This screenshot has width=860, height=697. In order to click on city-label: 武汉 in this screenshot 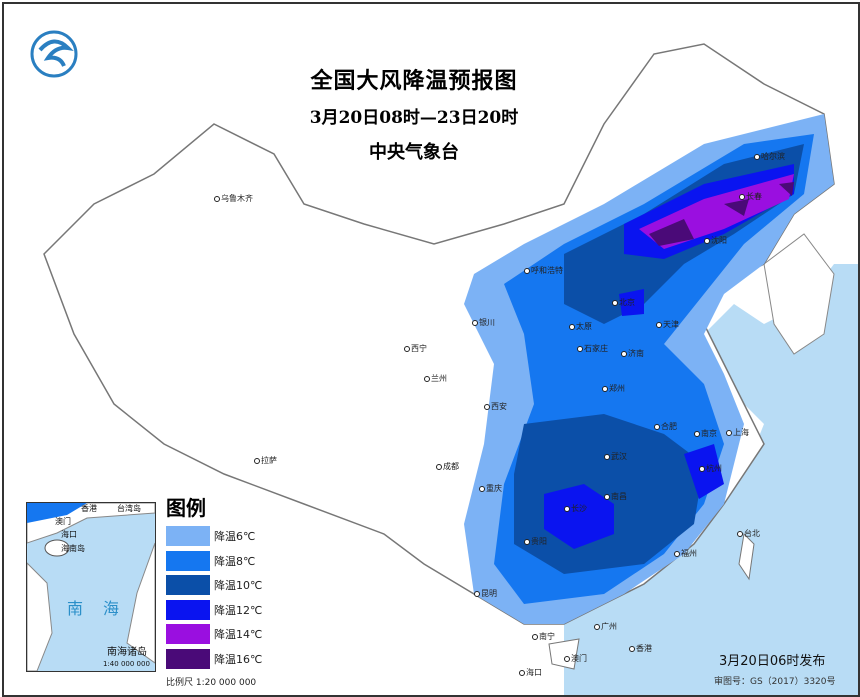, I will do `click(615, 457)`.